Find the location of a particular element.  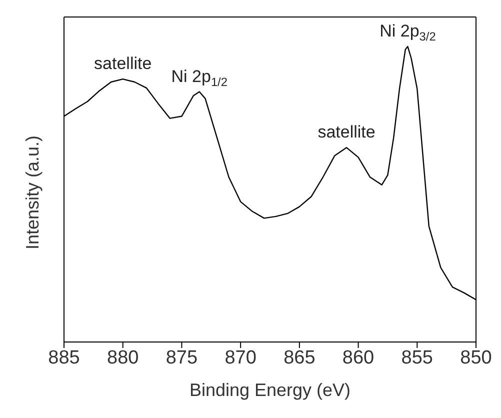

x-tick-label: 865 is located at coordinates (300, 357).